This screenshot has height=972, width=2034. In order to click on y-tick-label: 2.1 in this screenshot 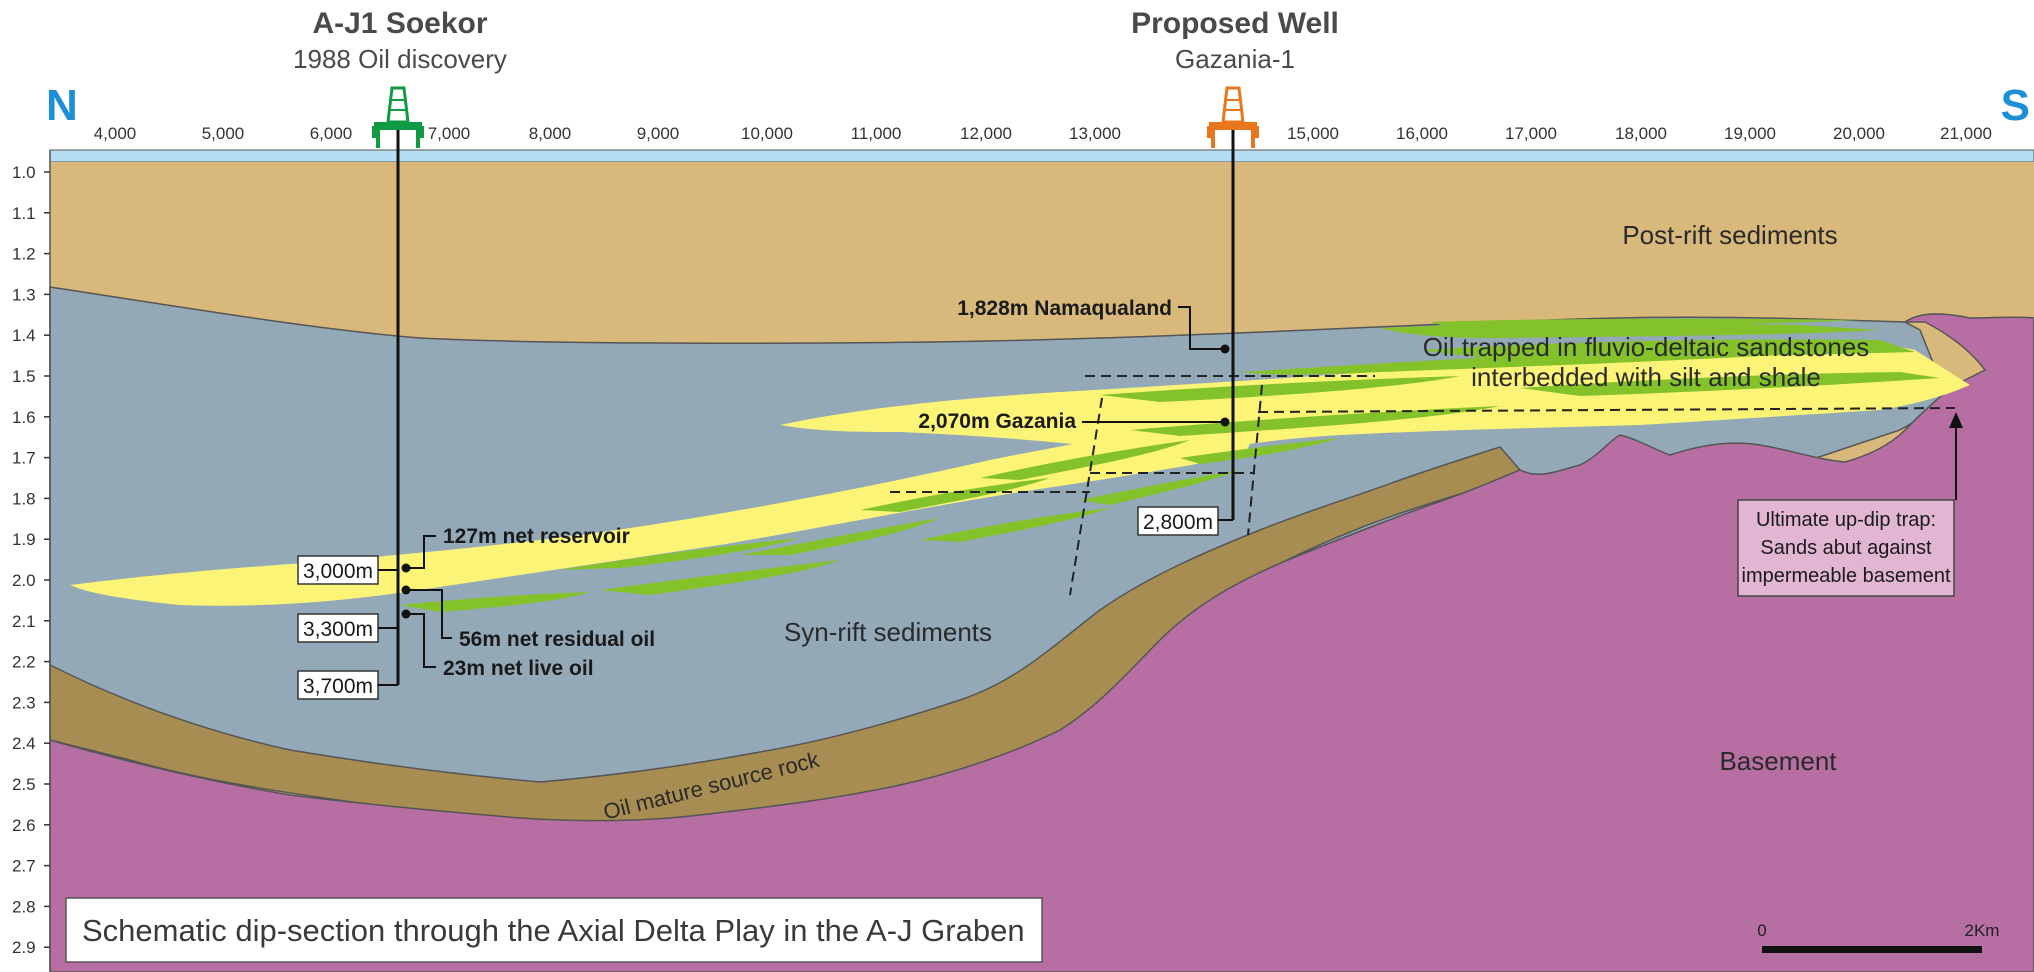, I will do `click(24, 621)`.